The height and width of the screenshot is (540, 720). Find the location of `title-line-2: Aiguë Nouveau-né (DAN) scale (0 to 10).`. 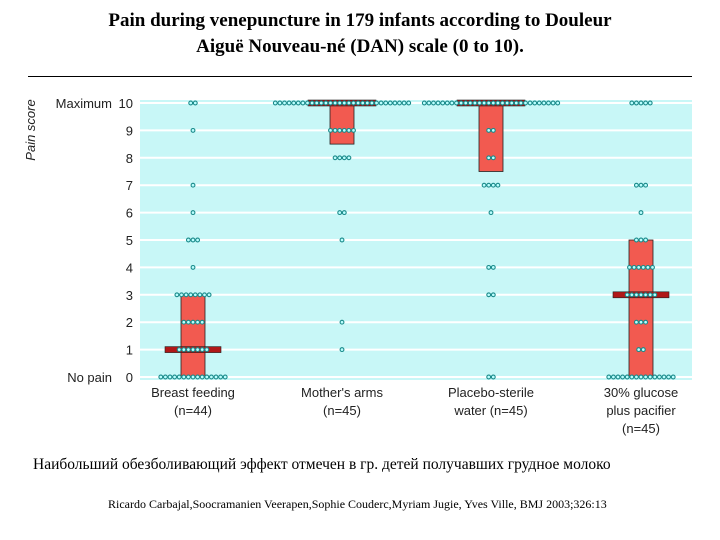

title-line-2: Aiguë Nouveau-né (DAN) scale (0 to 10). is located at coordinates (360, 46).